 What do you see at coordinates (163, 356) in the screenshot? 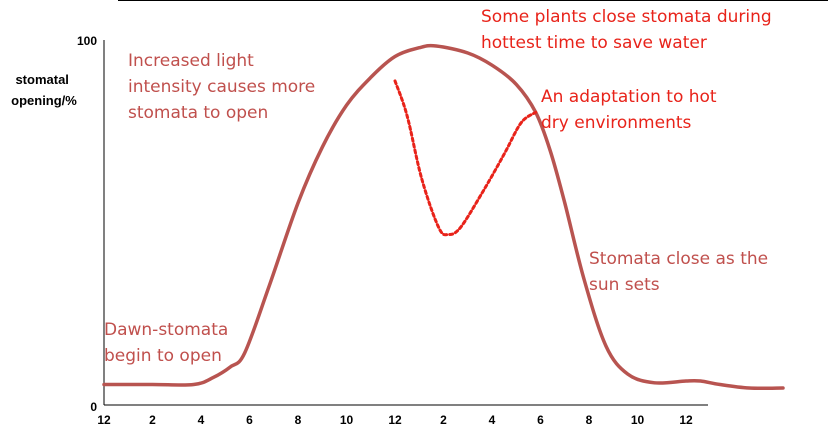
I see `annotation-dawn-line-2: begin to open` at bounding box center [163, 356].